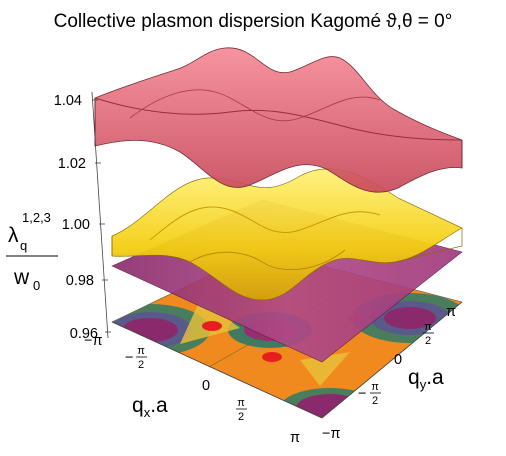 This screenshot has width=506, height=456. I want to click on z-label-sup: 1,2,3, so click(36, 217).